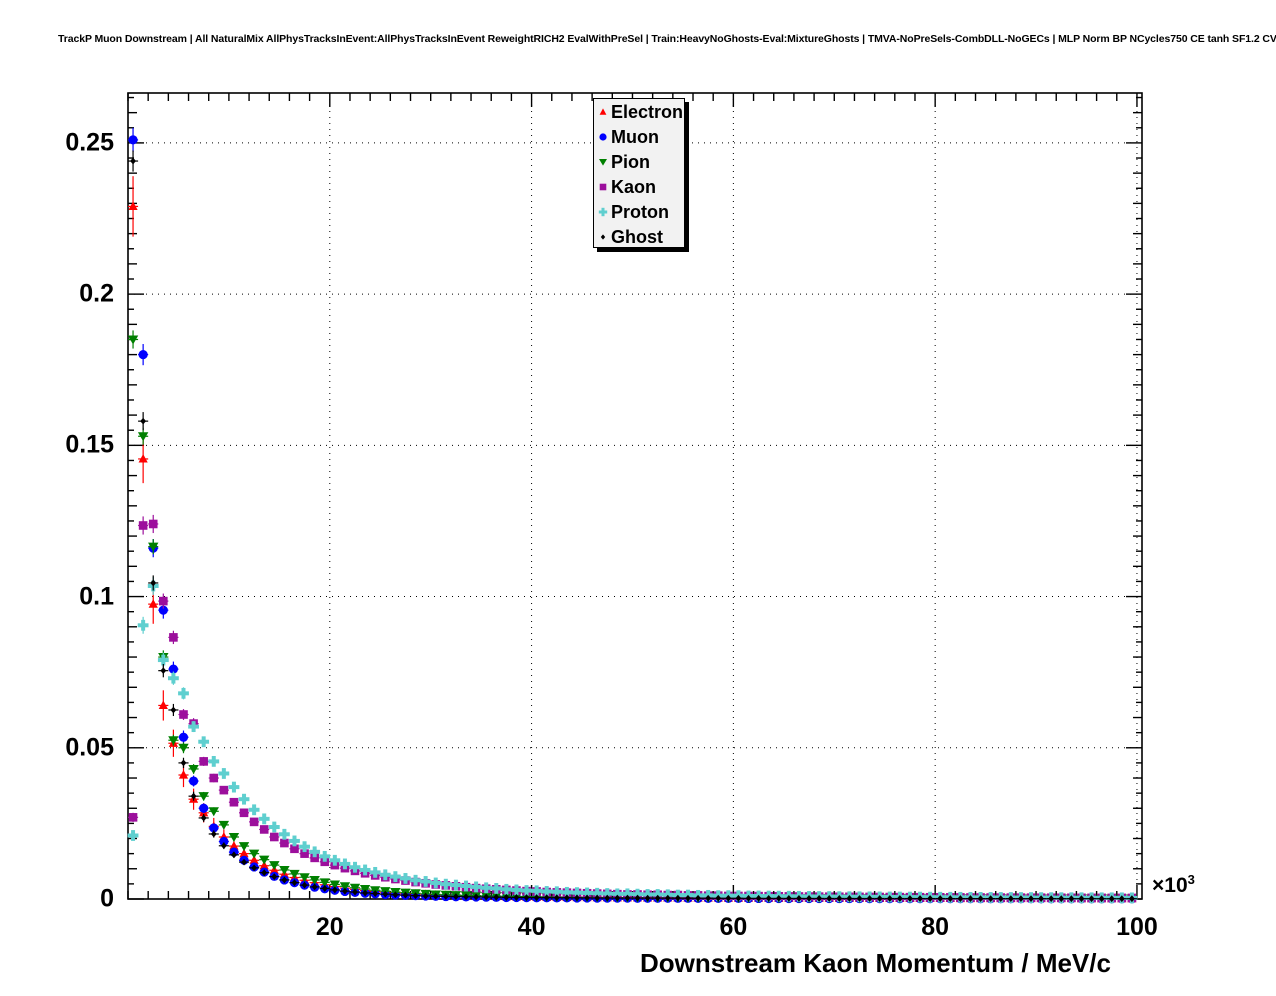  What do you see at coordinates (935, 927) in the screenshot?
I see `x-tick-label: 80` at bounding box center [935, 927].